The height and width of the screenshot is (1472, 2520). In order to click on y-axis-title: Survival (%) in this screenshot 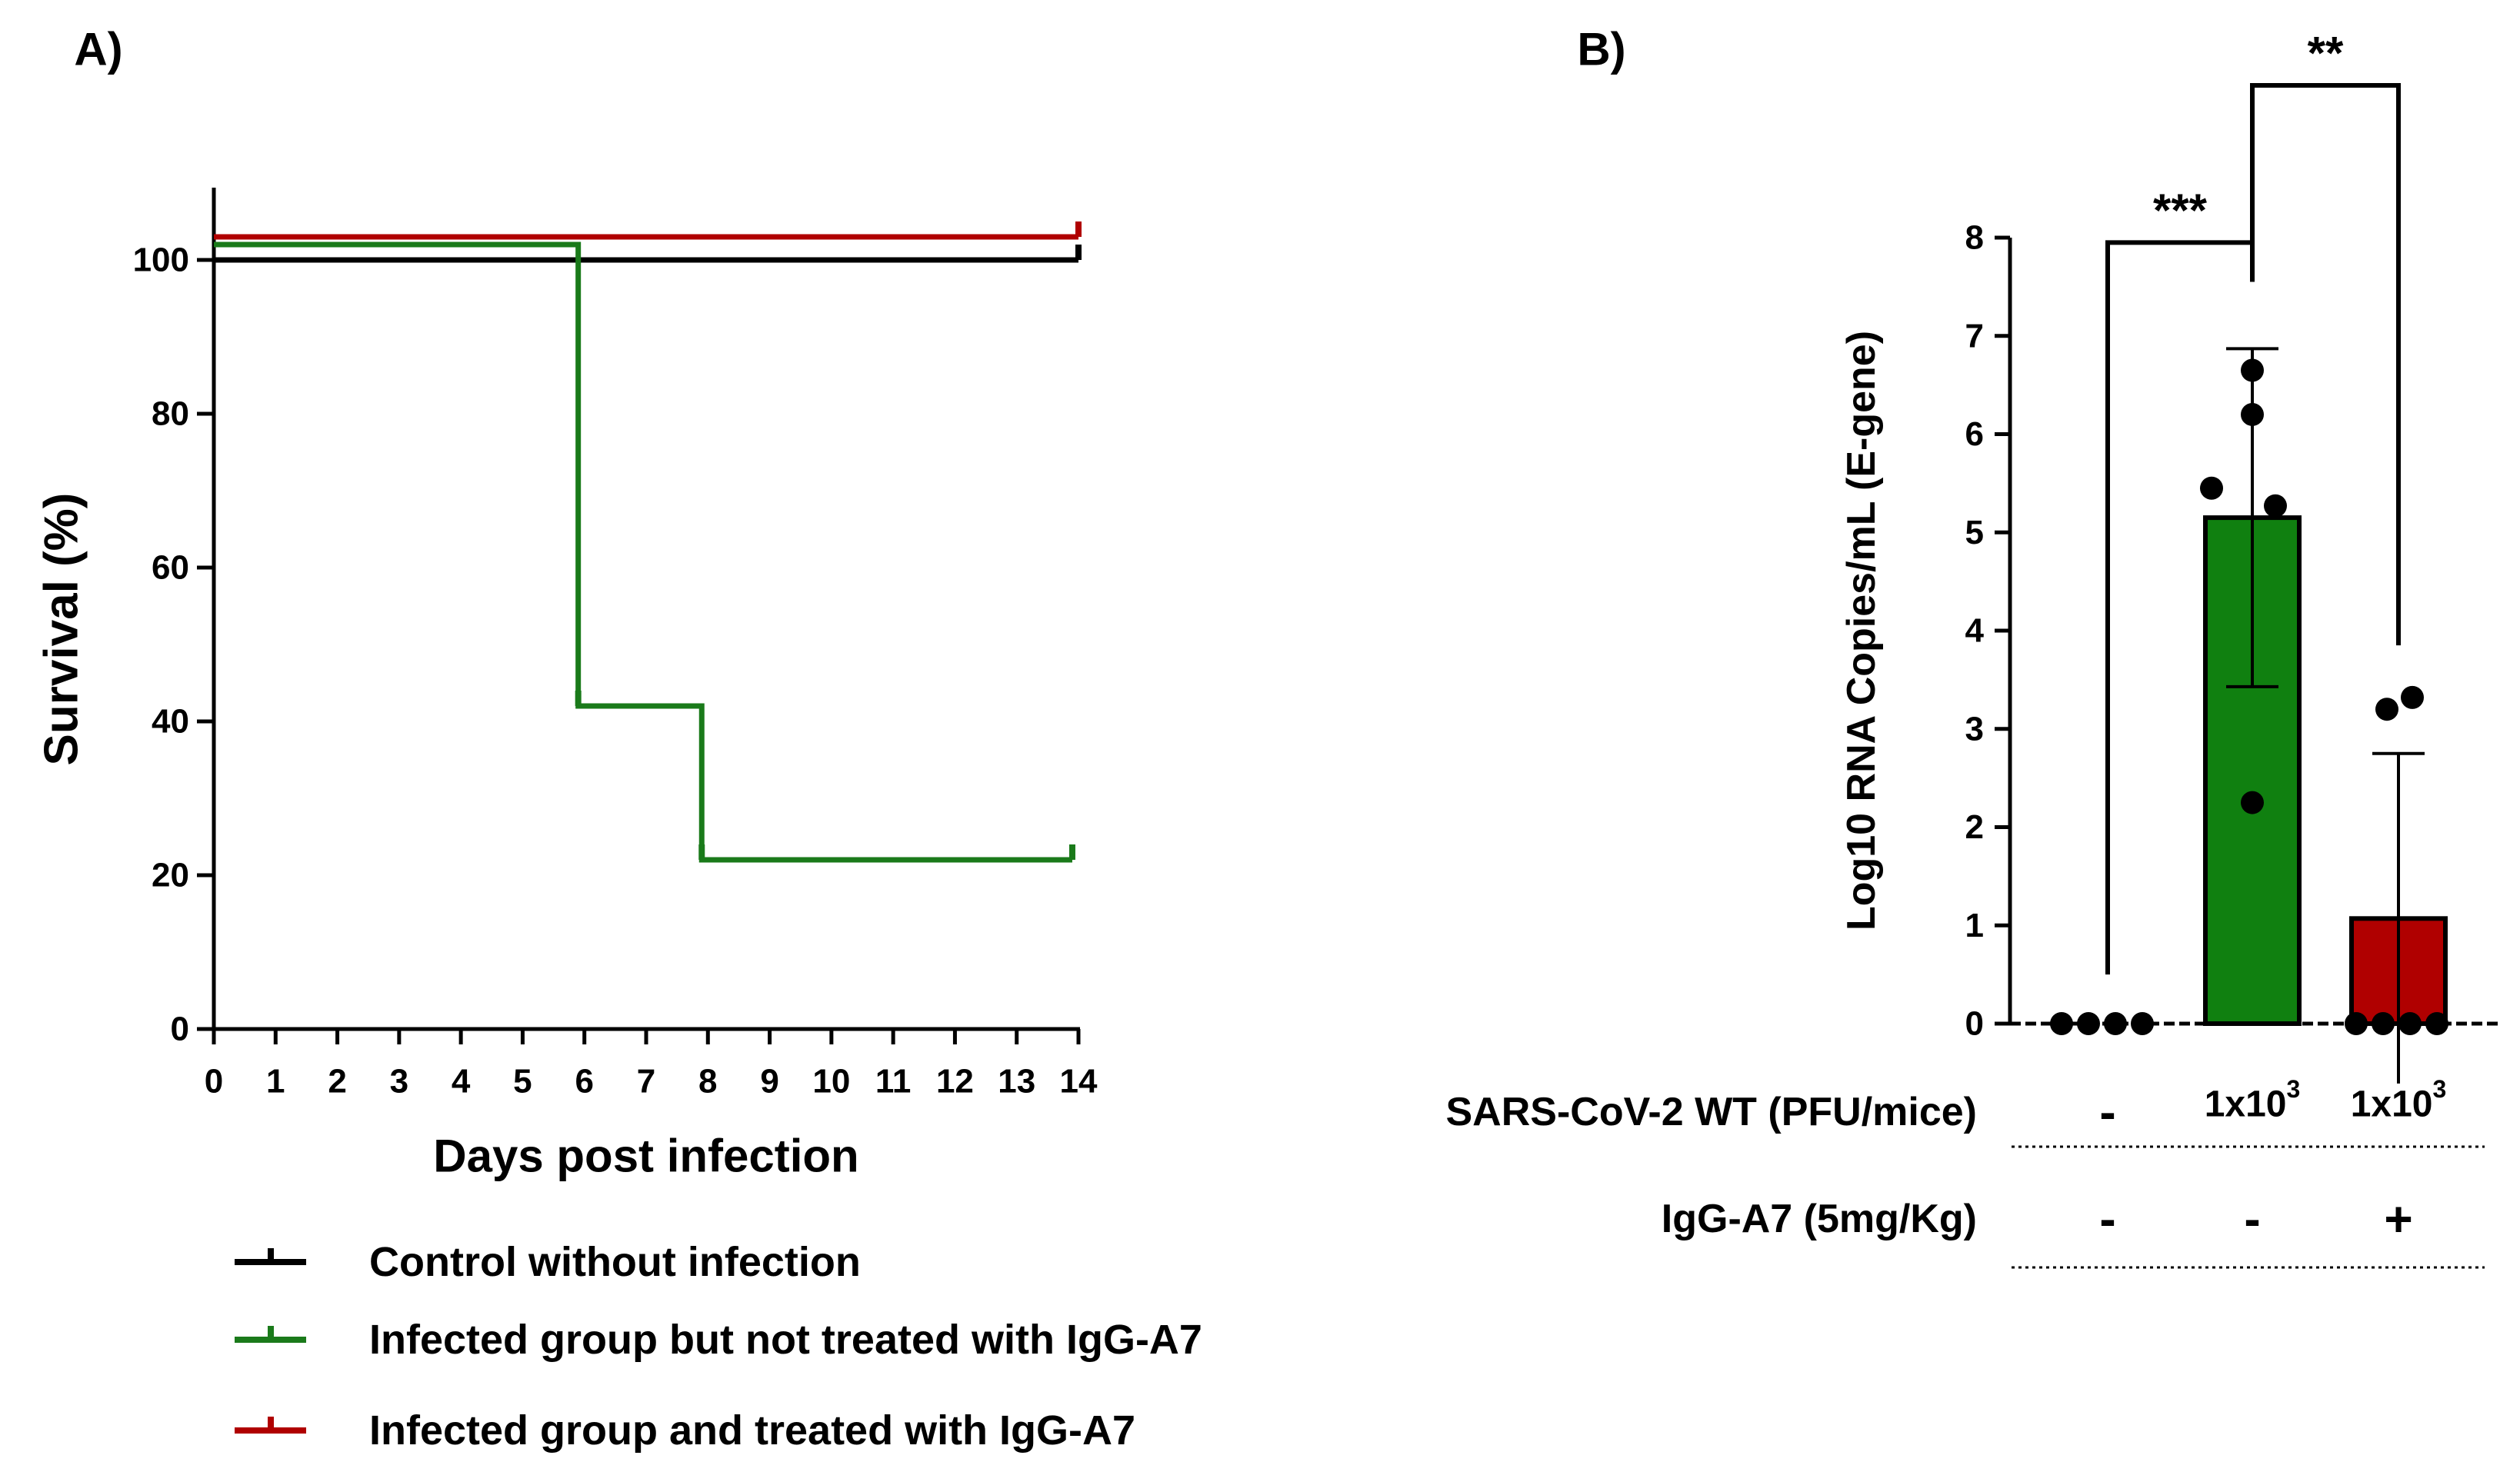, I will do `click(62, 629)`.